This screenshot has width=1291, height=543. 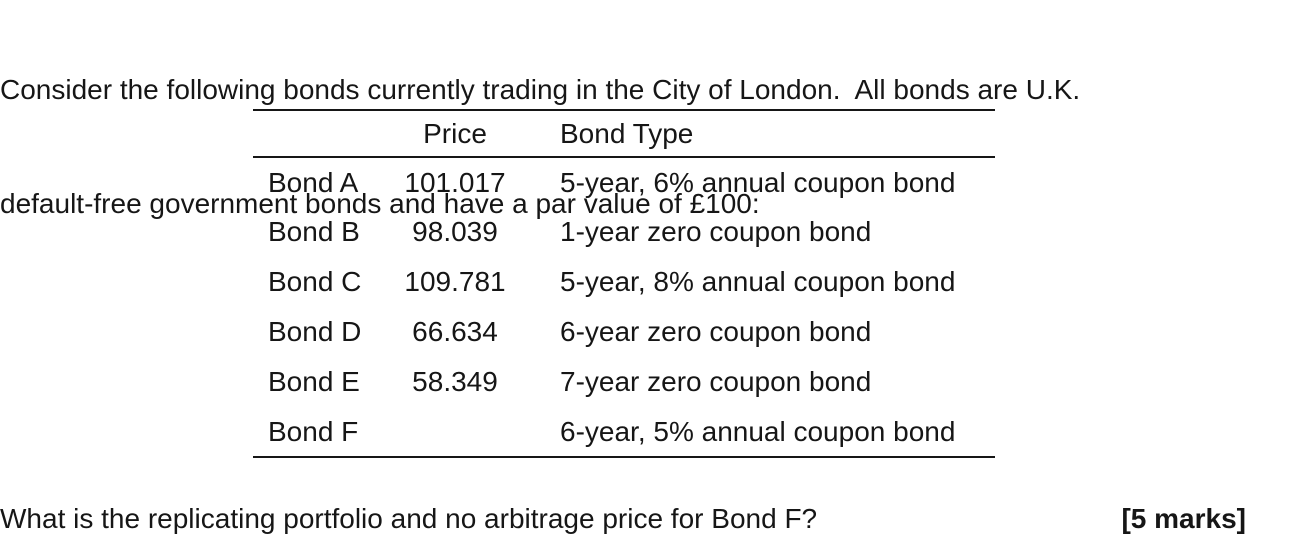 I want to click on bond-name: Bond F, so click(x=313, y=431).